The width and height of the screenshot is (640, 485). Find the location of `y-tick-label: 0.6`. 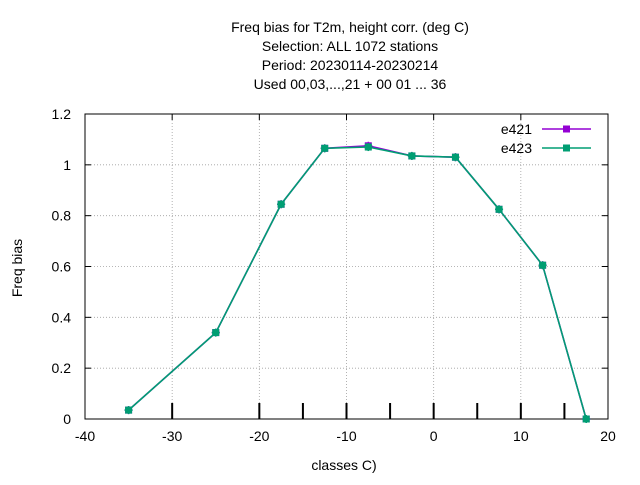

y-tick-label: 0.6 is located at coordinates (62, 267).